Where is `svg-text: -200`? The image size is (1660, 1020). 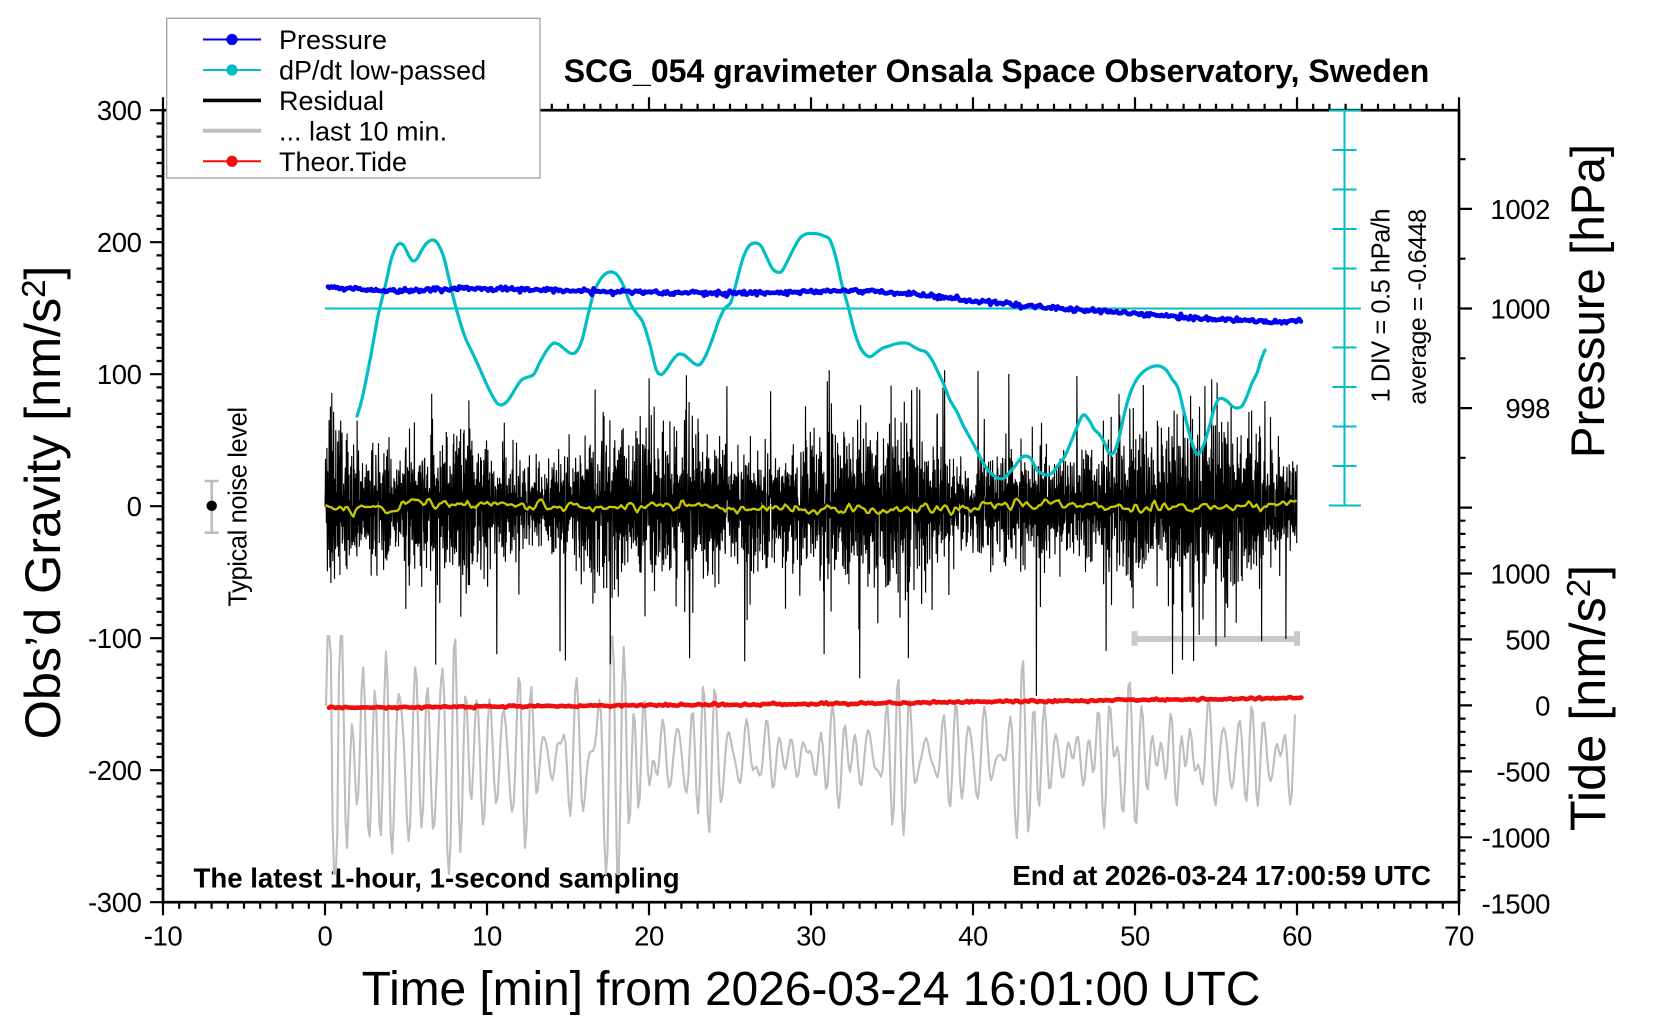 svg-text: -200 is located at coordinates (115, 770).